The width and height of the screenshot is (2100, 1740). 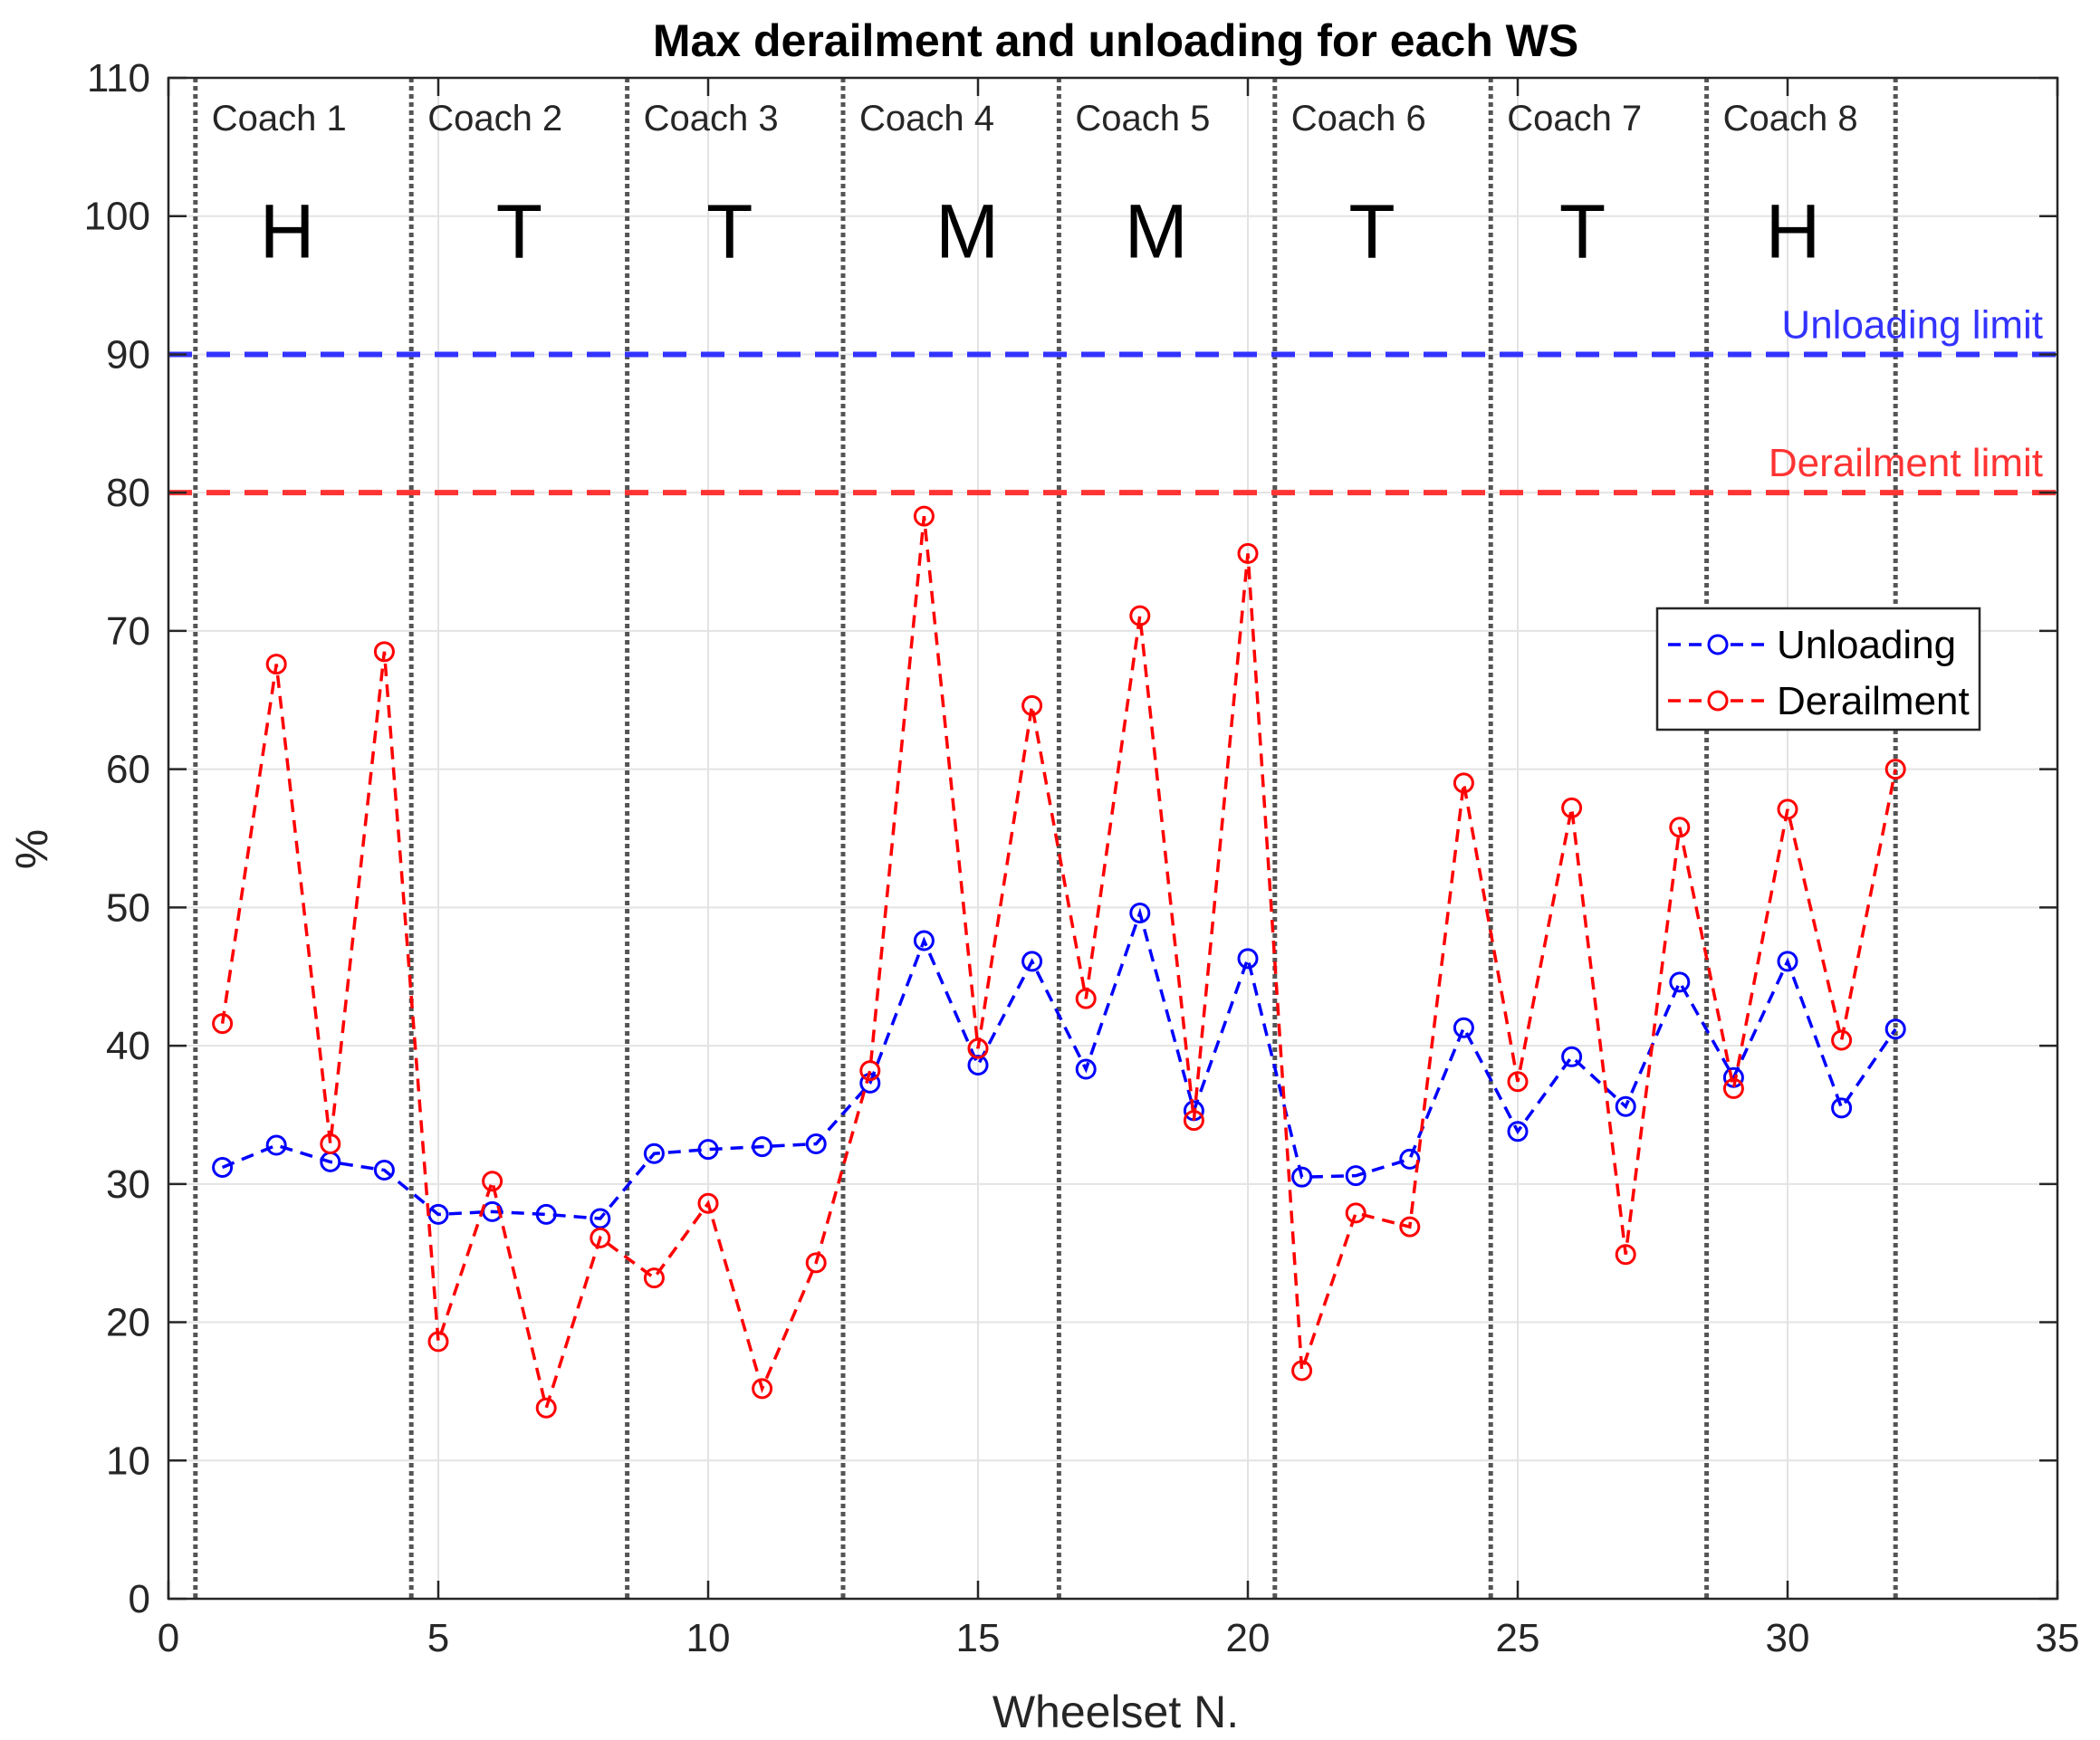 What do you see at coordinates (1115, 1712) in the screenshot?
I see `x-axis-label: Wheelset N.` at bounding box center [1115, 1712].